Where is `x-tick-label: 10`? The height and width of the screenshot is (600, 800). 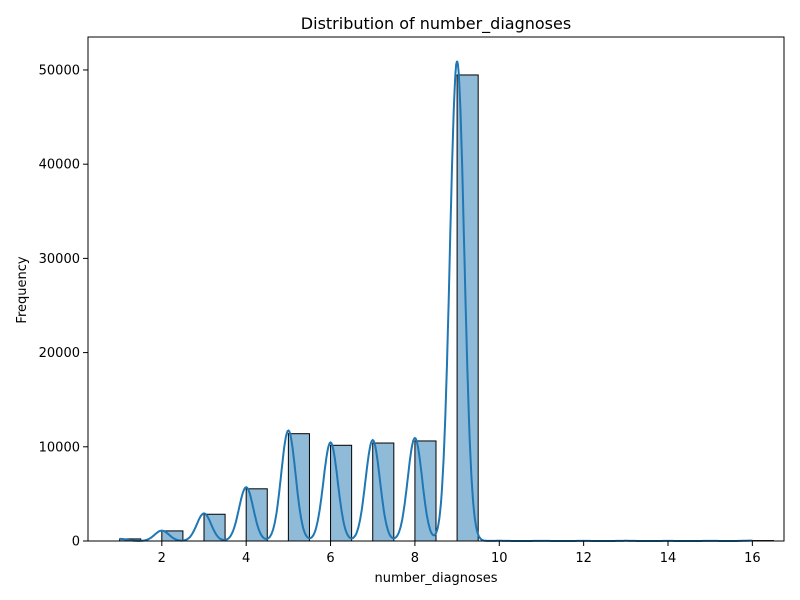 x-tick-label: 10 is located at coordinates (499, 558).